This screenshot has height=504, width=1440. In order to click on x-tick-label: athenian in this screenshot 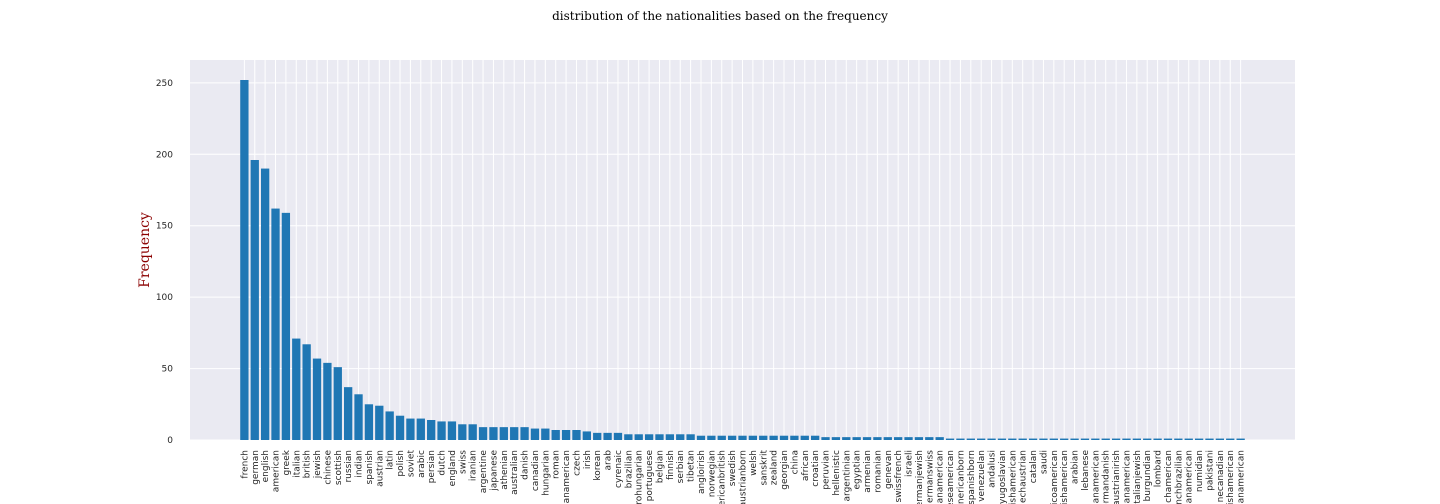, I will do `click(505, 470)`.